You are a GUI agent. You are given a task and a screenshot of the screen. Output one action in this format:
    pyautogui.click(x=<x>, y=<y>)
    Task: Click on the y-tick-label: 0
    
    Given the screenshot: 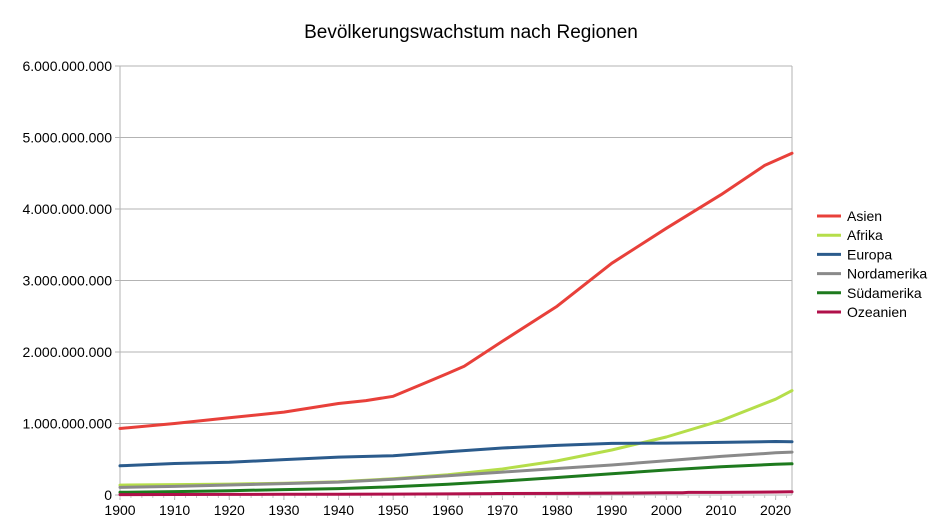 What is the action you would take?
    pyautogui.click(x=108, y=495)
    